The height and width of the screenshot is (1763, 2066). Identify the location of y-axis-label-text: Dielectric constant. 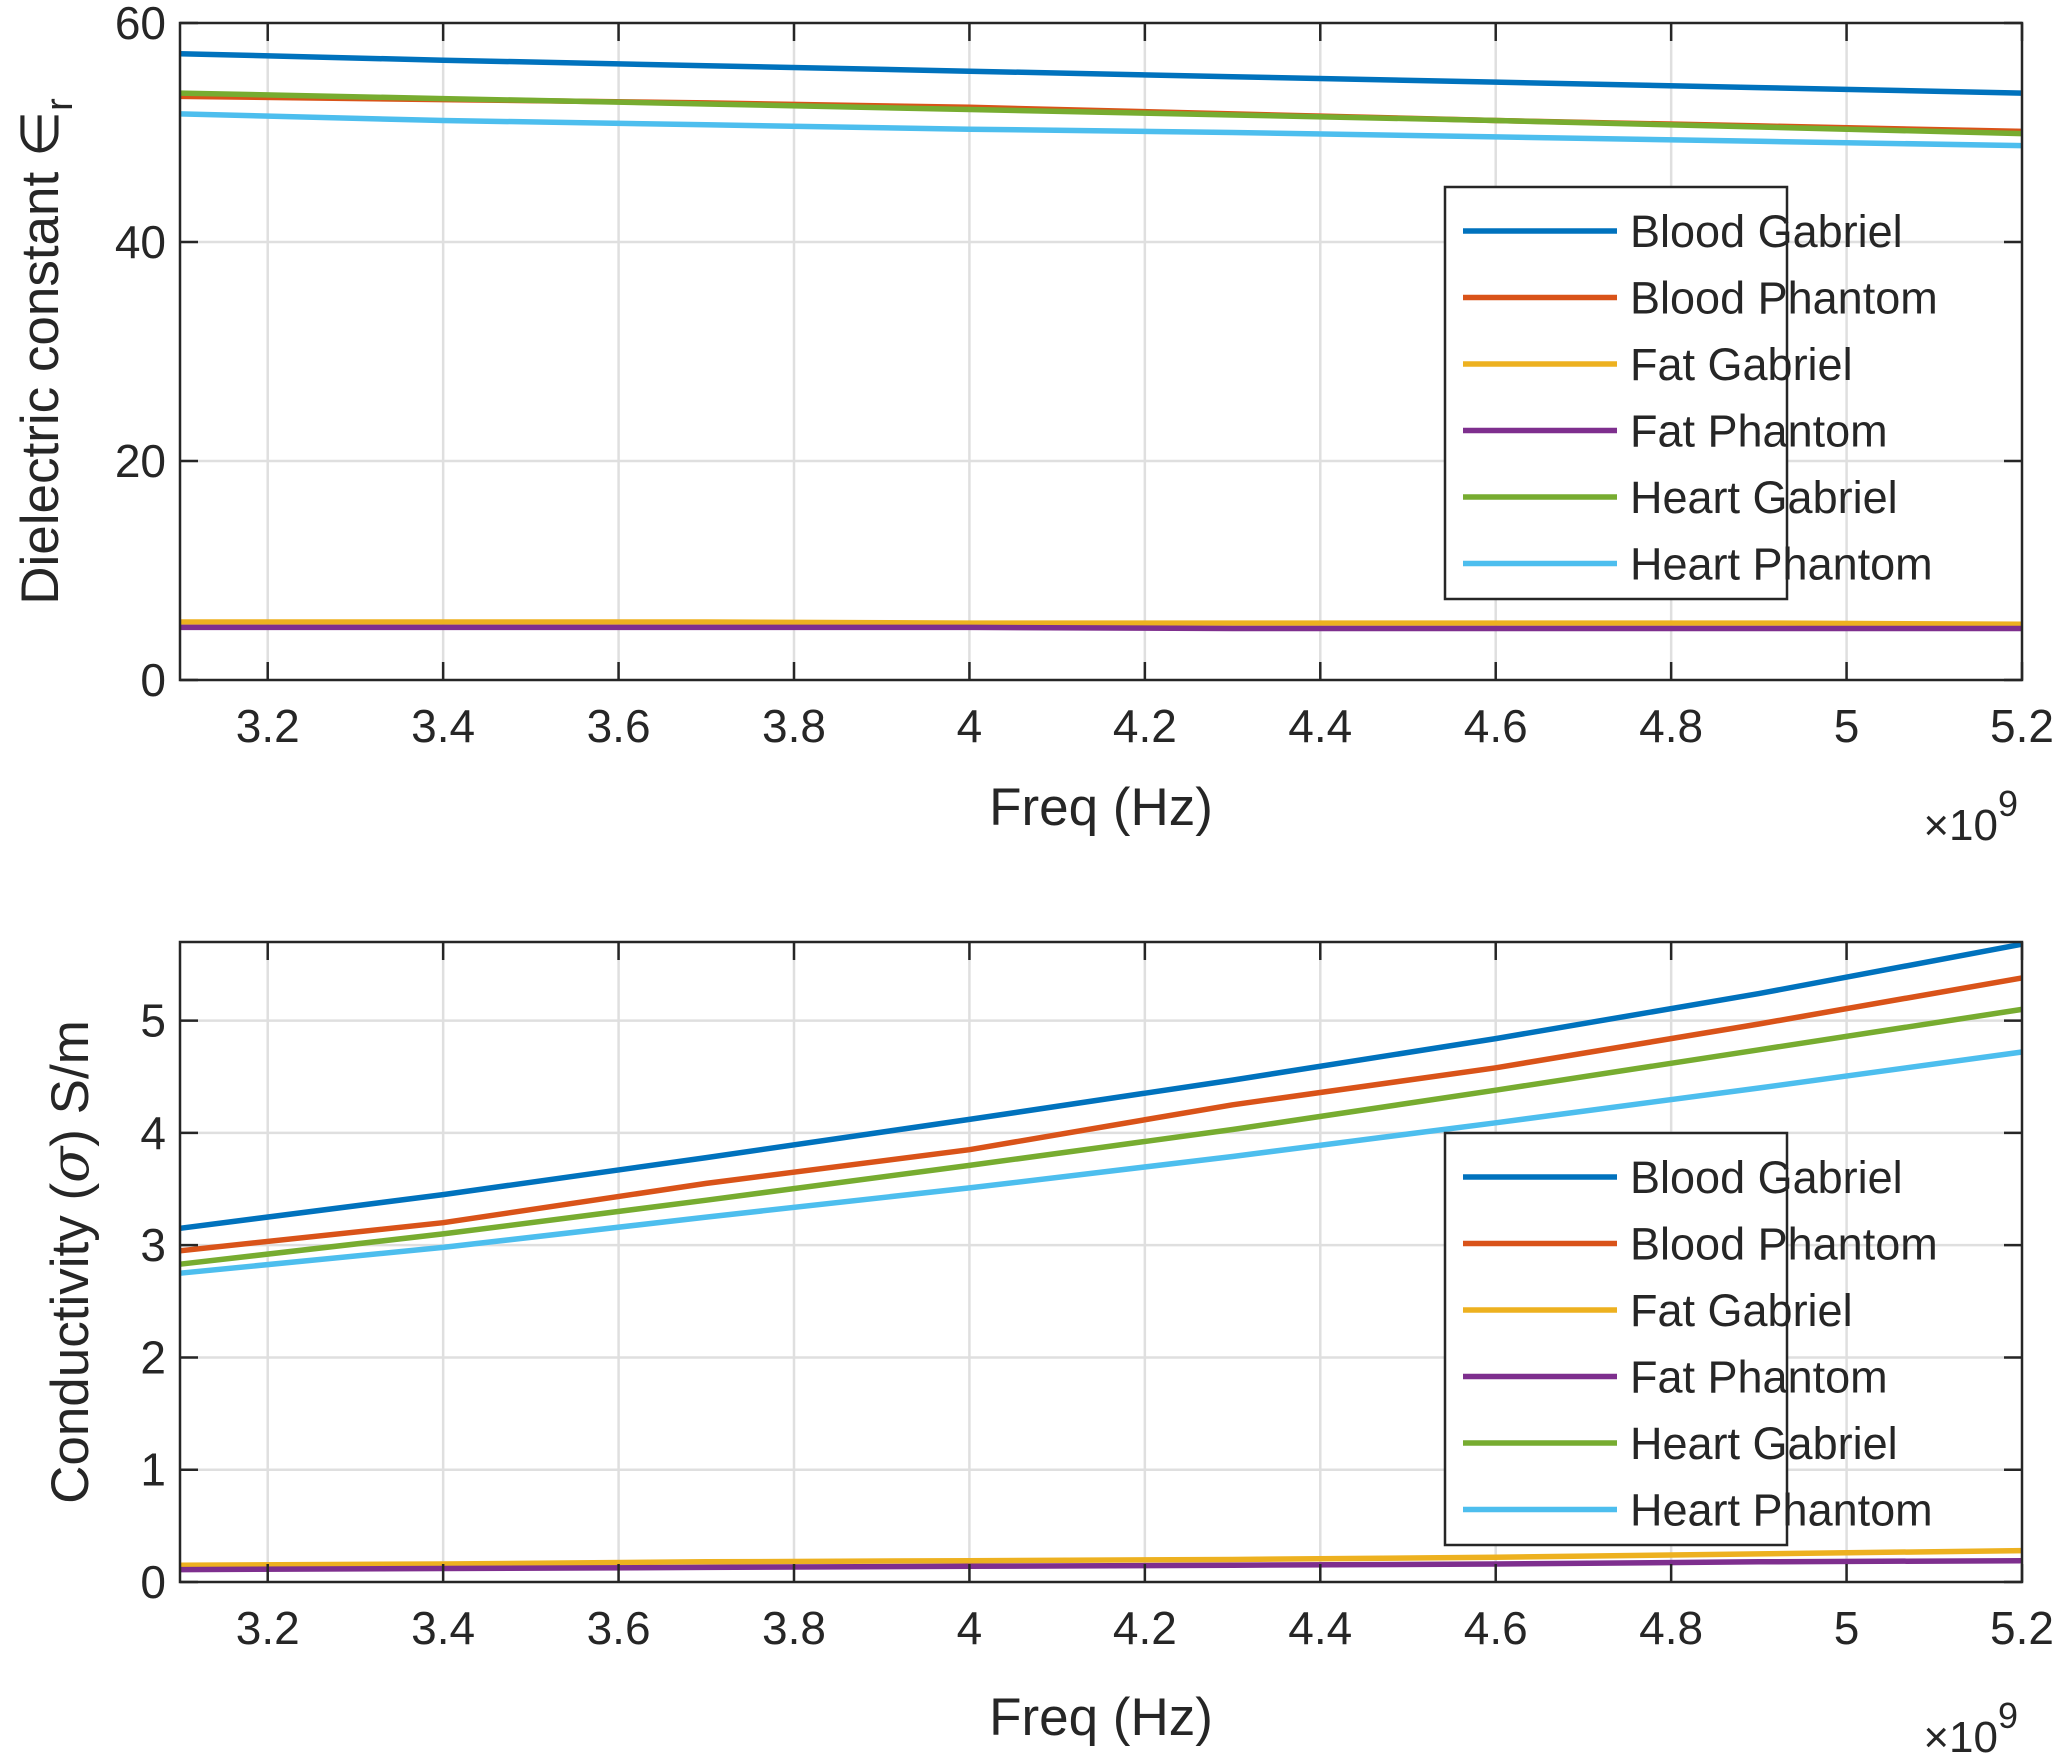
(40, 381).